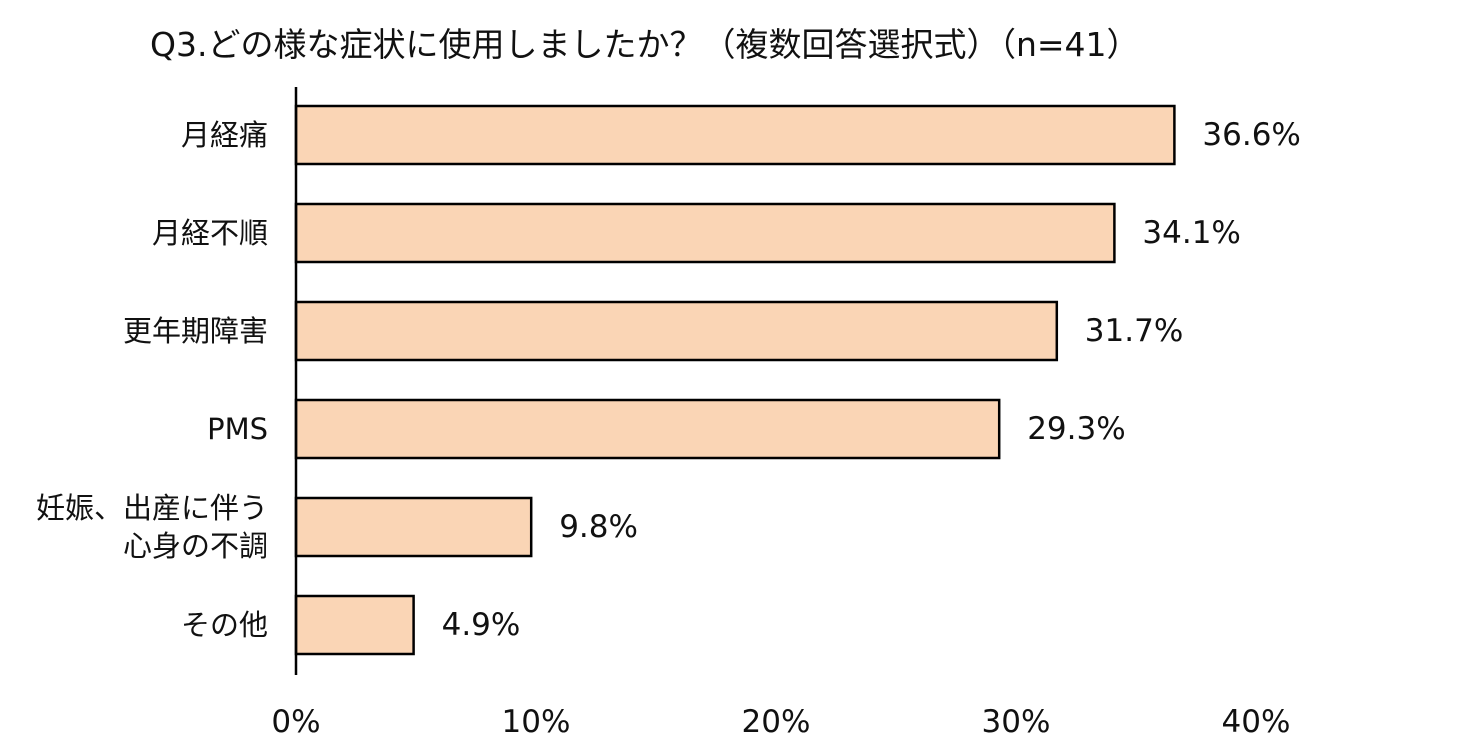  Describe the element at coordinates (152, 508) in the screenshot. I see `category-label: 妊娠、出産に伴う` at that location.